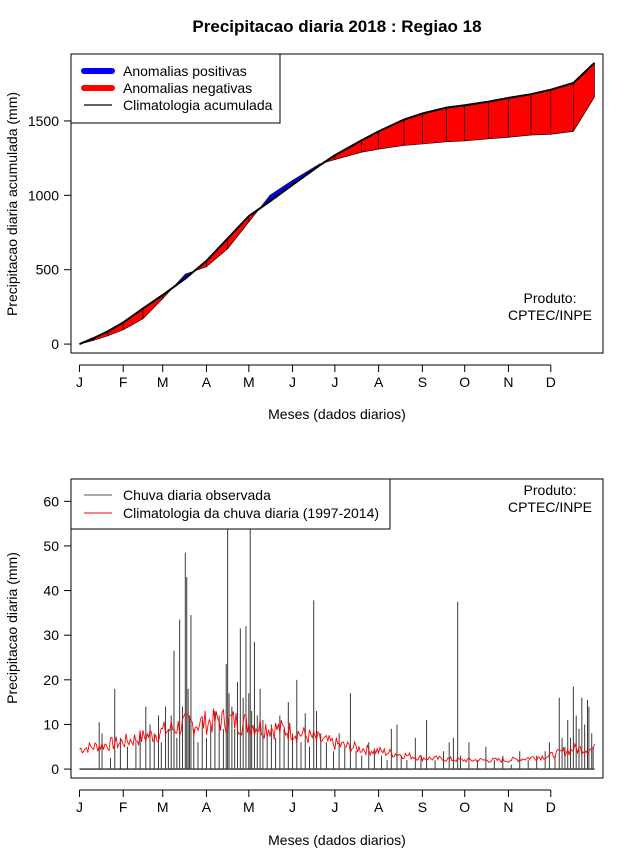 The width and height of the screenshot is (640, 850). Describe the element at coordinates (187, 88) in the screenshot. I see `legend-label-negative: Anomalias negativas` at that location.